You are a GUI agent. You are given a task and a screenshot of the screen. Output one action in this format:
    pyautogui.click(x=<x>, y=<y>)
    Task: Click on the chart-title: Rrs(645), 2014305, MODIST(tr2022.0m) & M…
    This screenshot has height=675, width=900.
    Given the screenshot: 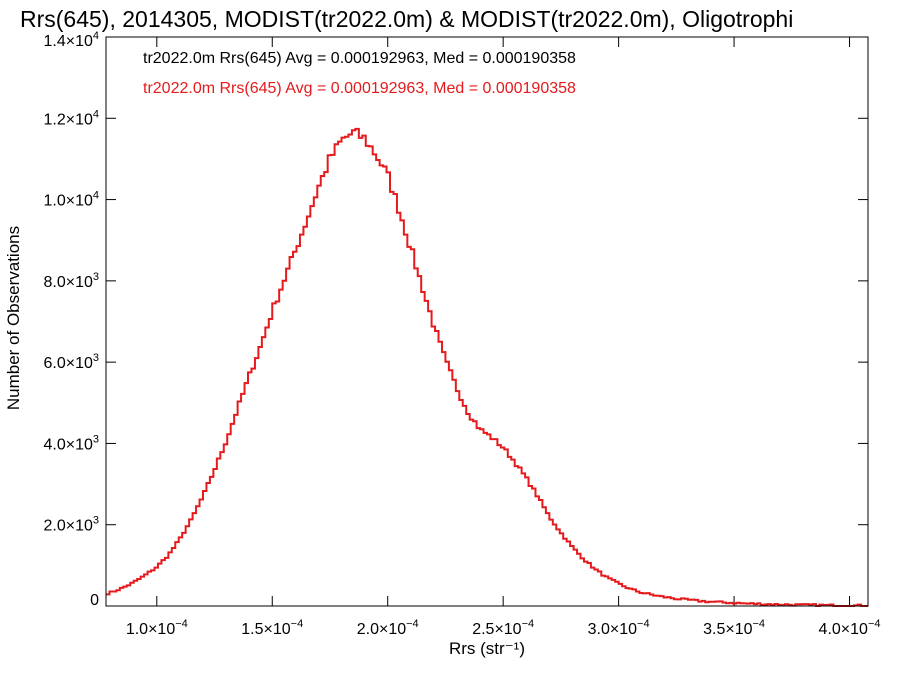 What is the action you would take?
    pyautogui.click(x=406, y=19)
    